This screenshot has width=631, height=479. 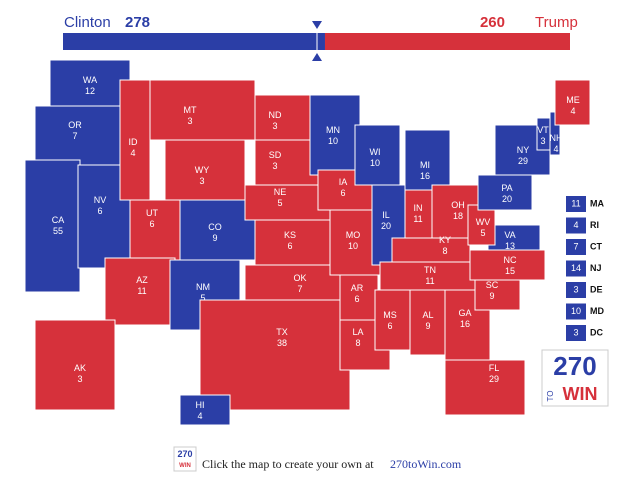 What do you see at coordinates (575, 378) in the screenshot?
I see `logo-box` at bounding box center [575, 378].